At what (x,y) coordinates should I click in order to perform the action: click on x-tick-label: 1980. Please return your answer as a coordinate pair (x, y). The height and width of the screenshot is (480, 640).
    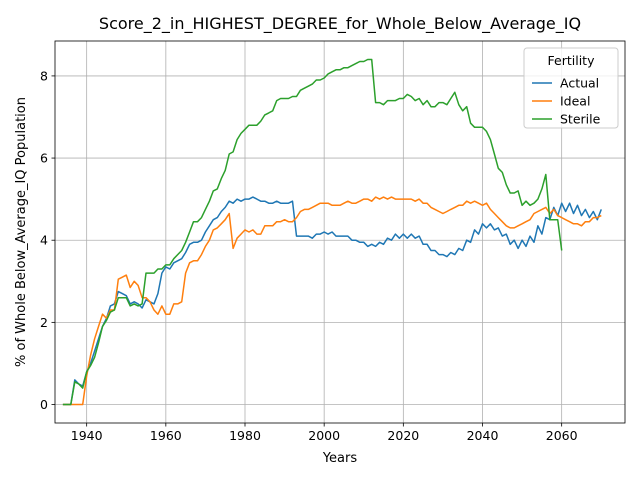
    Looking at the image, I should click on (245, 435).